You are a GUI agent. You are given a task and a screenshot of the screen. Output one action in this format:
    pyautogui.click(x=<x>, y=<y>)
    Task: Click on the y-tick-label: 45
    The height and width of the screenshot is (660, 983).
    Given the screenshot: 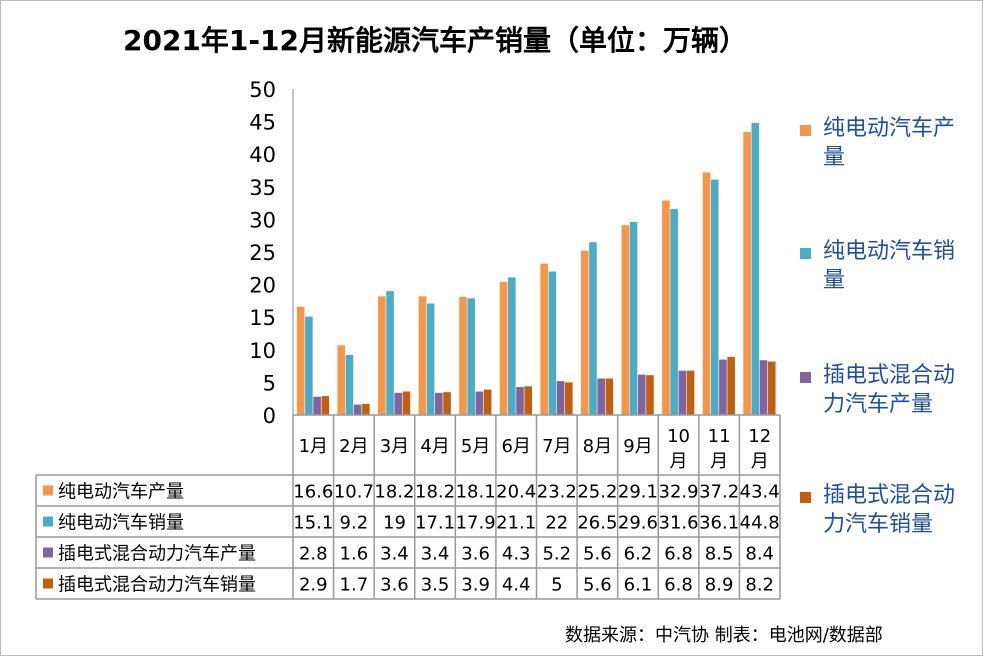 What is the action you would take?
    pyautogui.click(x=262, y=123)
    